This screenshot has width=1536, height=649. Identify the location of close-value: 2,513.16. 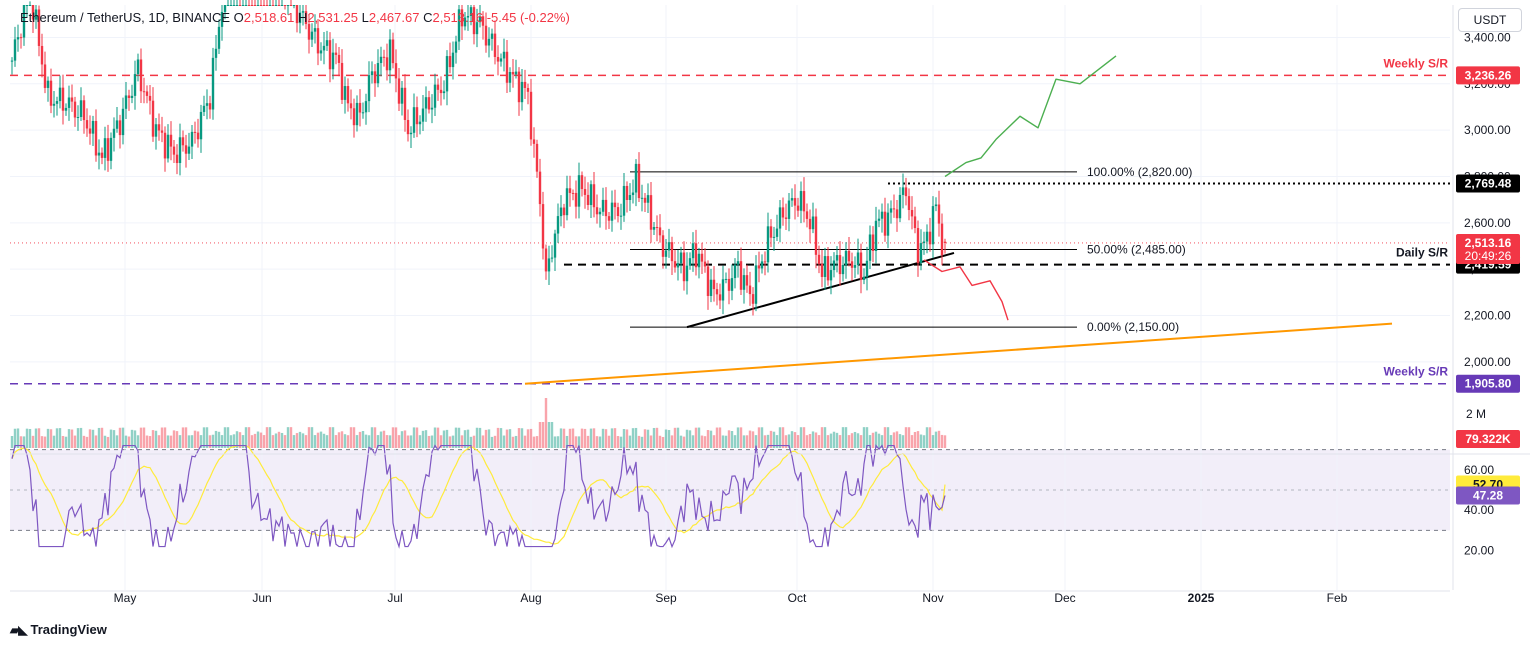
(458, 17).